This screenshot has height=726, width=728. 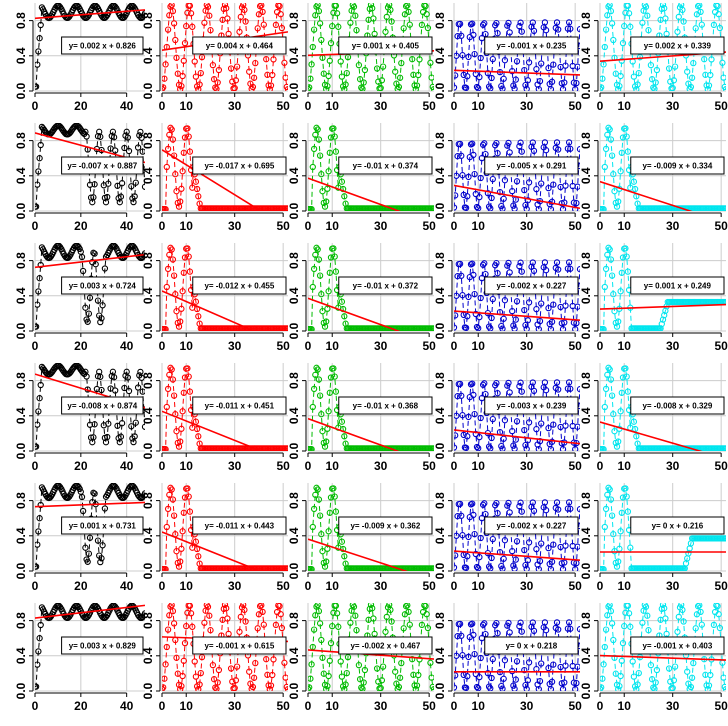 I want to click on x-tick-label: 10, so click(x=479, y=466).